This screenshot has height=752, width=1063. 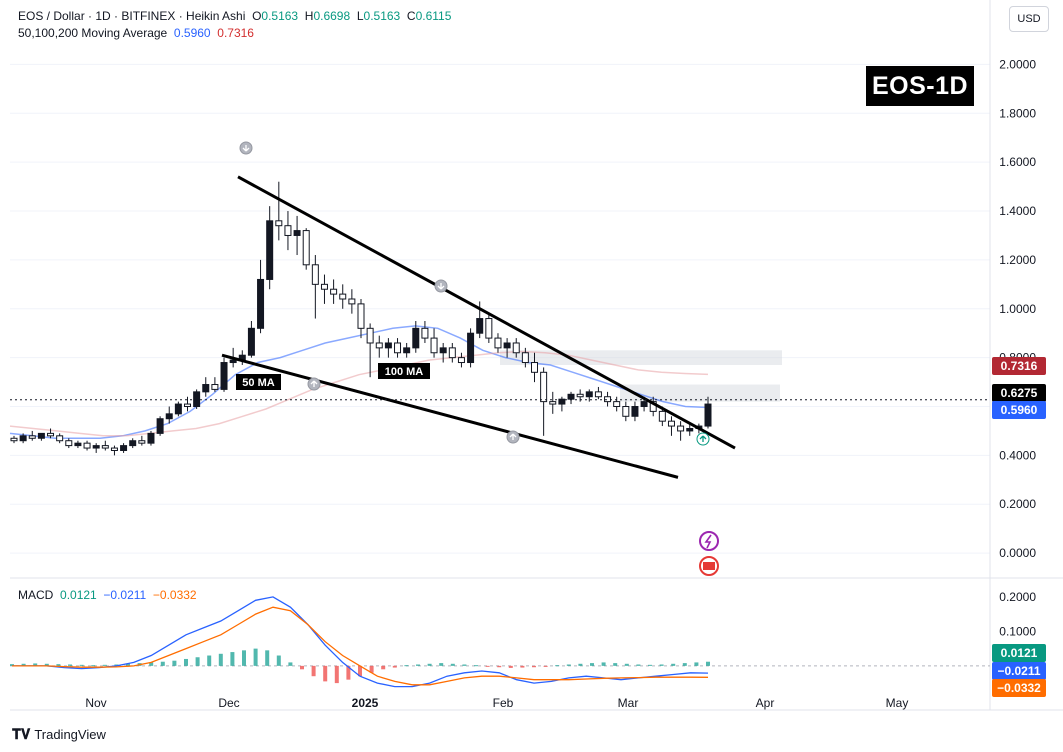 I want to click on macd-line-value: −0.0211, so click(x=125, y=595).